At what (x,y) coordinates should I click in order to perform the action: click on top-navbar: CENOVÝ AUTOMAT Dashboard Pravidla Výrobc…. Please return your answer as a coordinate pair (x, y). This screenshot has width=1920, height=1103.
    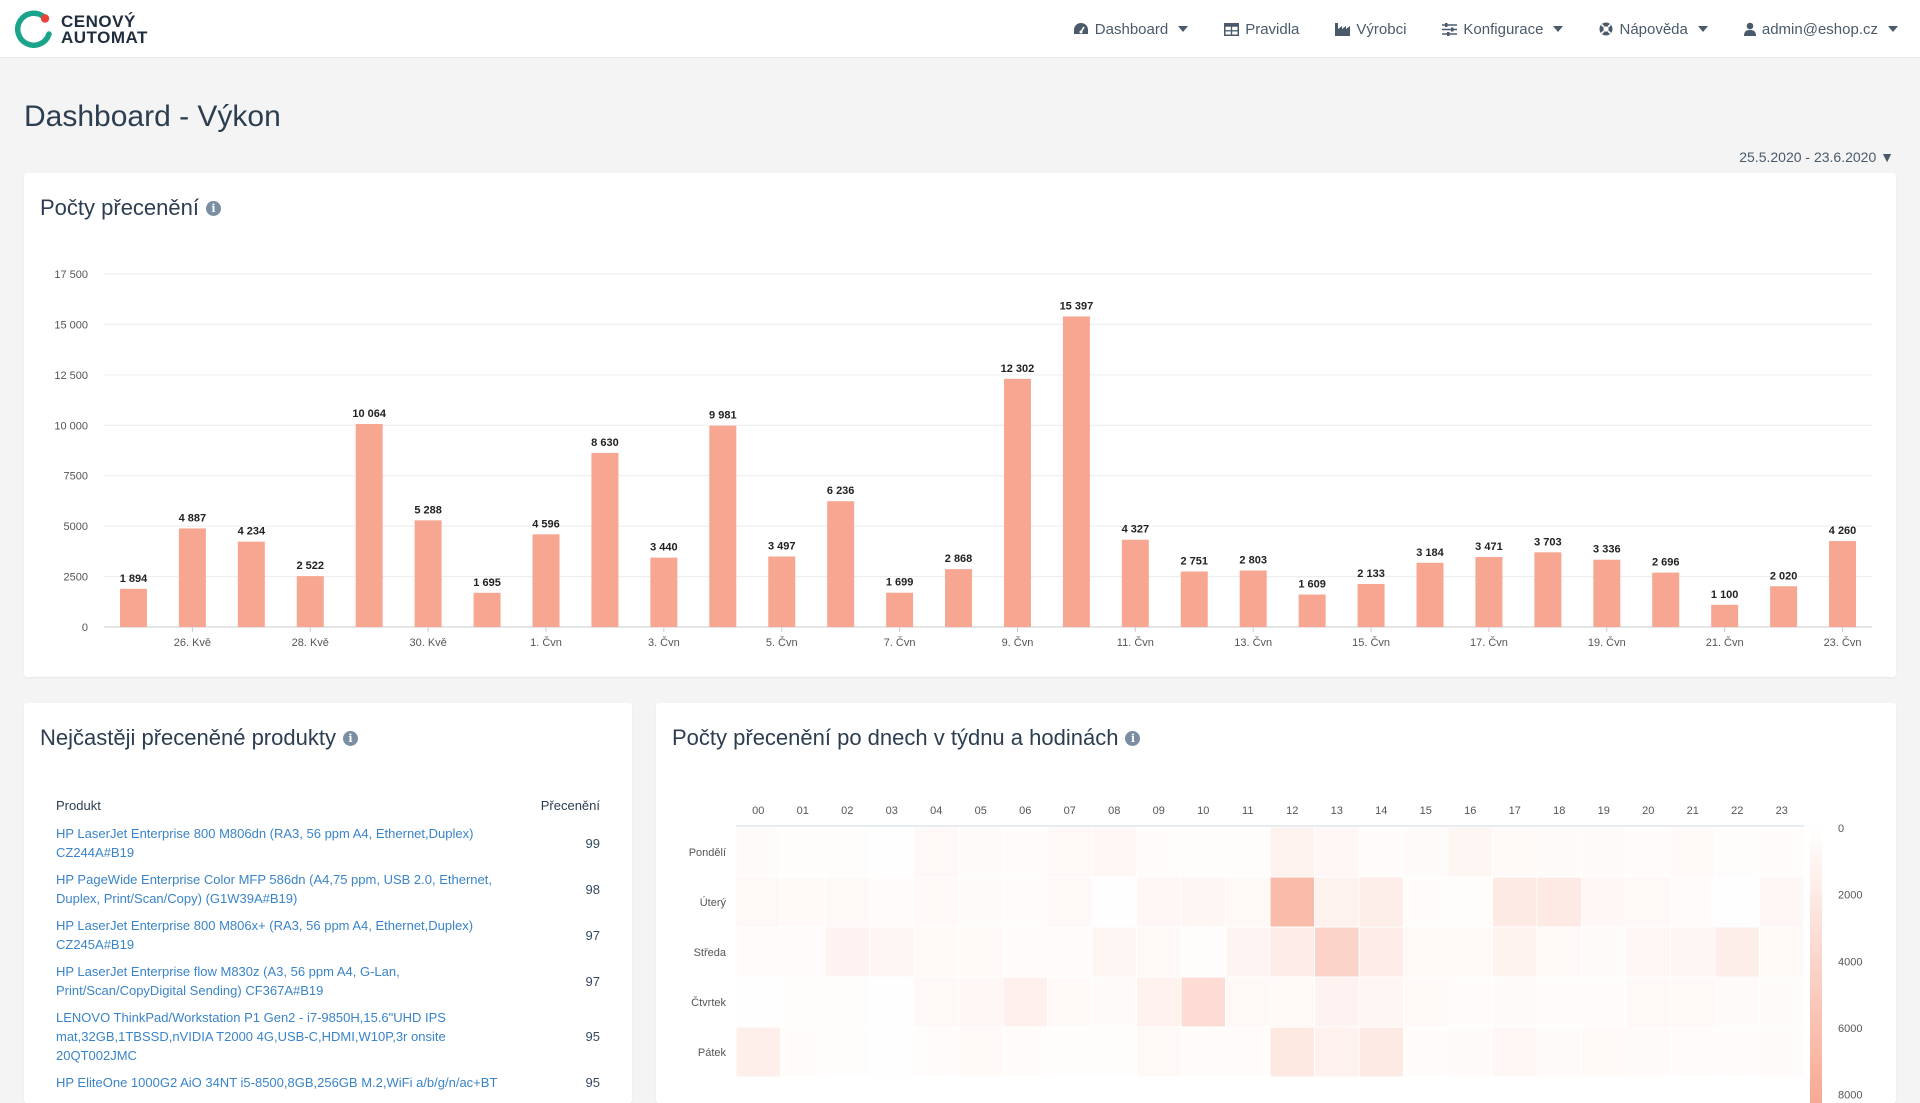
    Looking at the image, I should click on (960, 29).